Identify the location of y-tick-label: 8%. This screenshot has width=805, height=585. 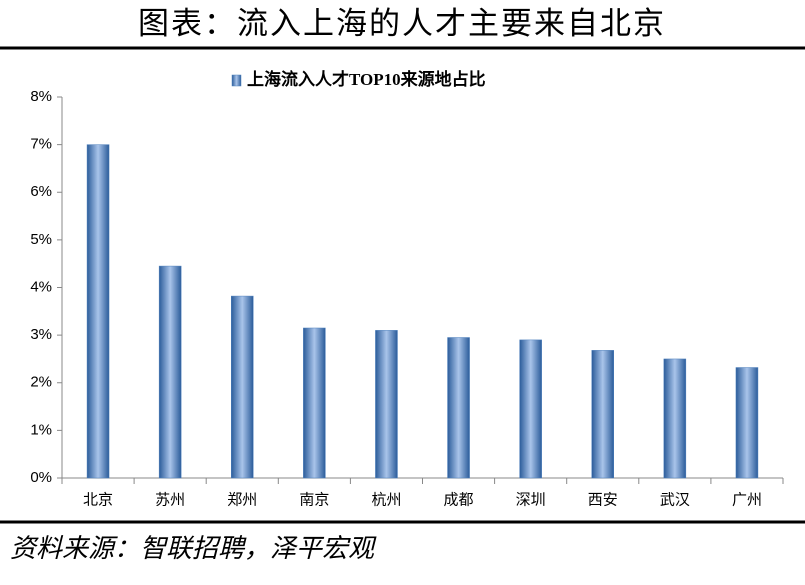
(41, 96).